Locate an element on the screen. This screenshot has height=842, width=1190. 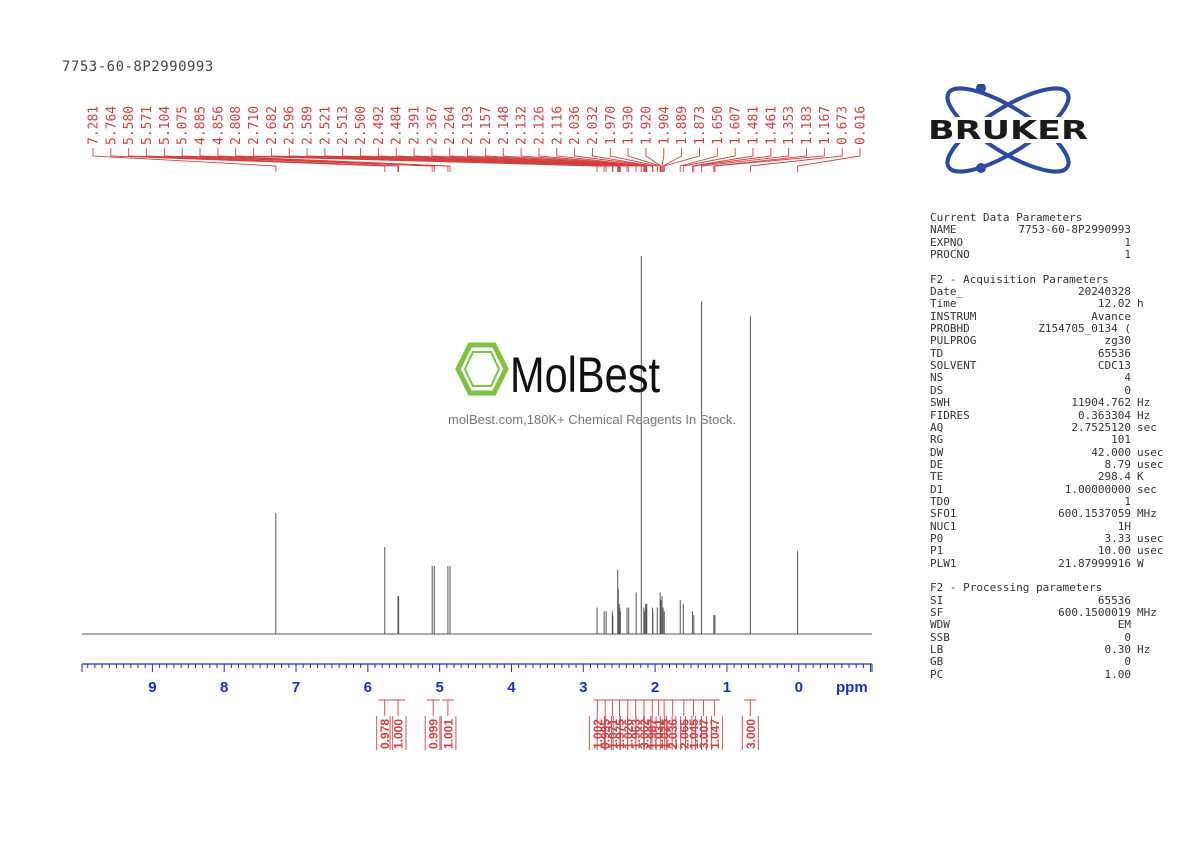
watermark-brand: MolBest is located at coordinates (585, 375).